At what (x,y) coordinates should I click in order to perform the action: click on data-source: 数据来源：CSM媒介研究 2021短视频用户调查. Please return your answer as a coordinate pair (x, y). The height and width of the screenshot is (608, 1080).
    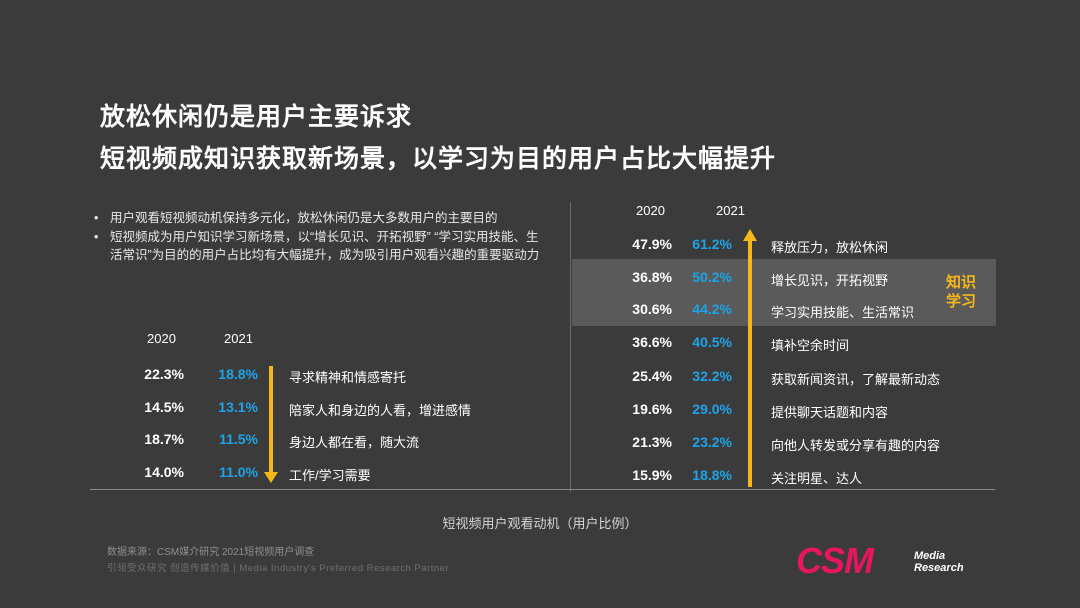
    Looking at the image, I should click on (211, 552).